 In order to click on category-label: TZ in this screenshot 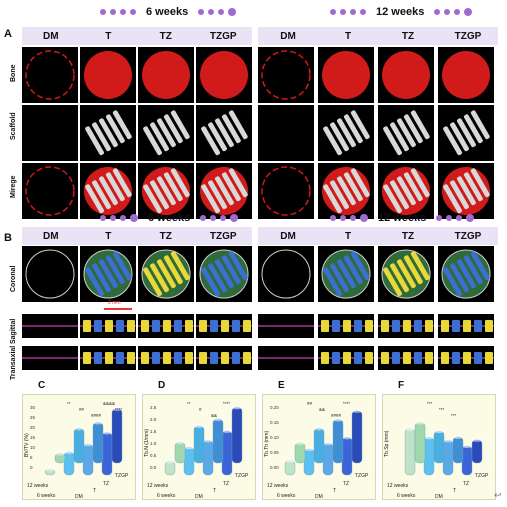, I will do `click(226, 484)`.